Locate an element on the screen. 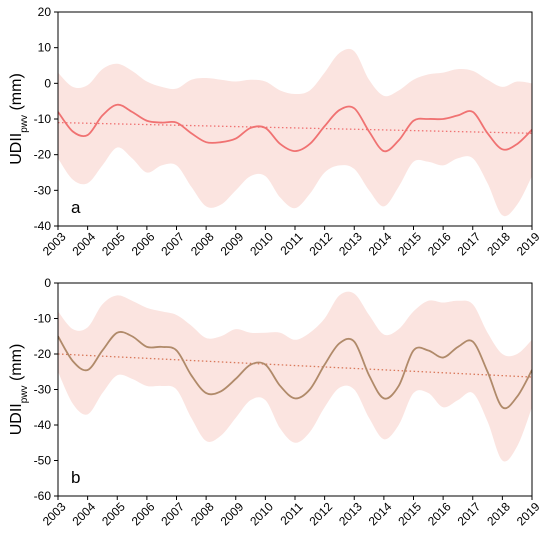 The height and width of the screenshot is (540, 550). y-axis: 20 10 0 -10 -20 -30 -40 is located at coordinates (46, 119).